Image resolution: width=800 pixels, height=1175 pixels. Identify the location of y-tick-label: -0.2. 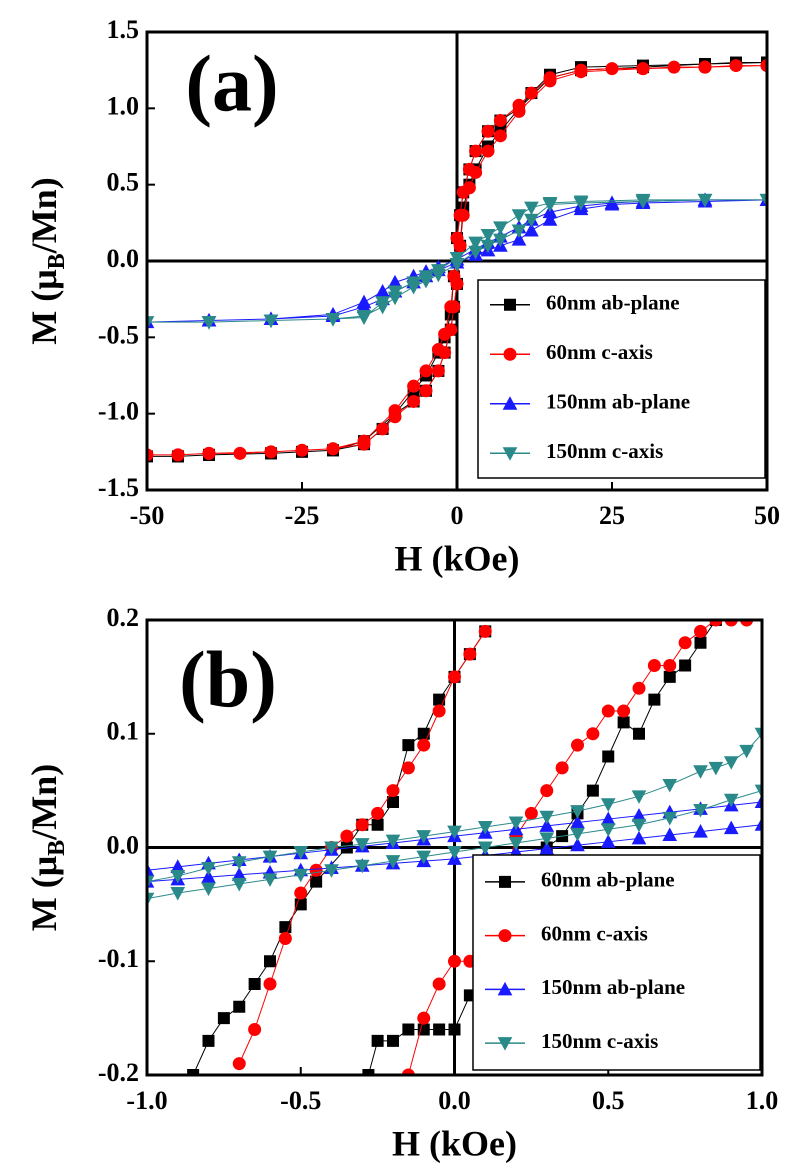
(118, 1072).